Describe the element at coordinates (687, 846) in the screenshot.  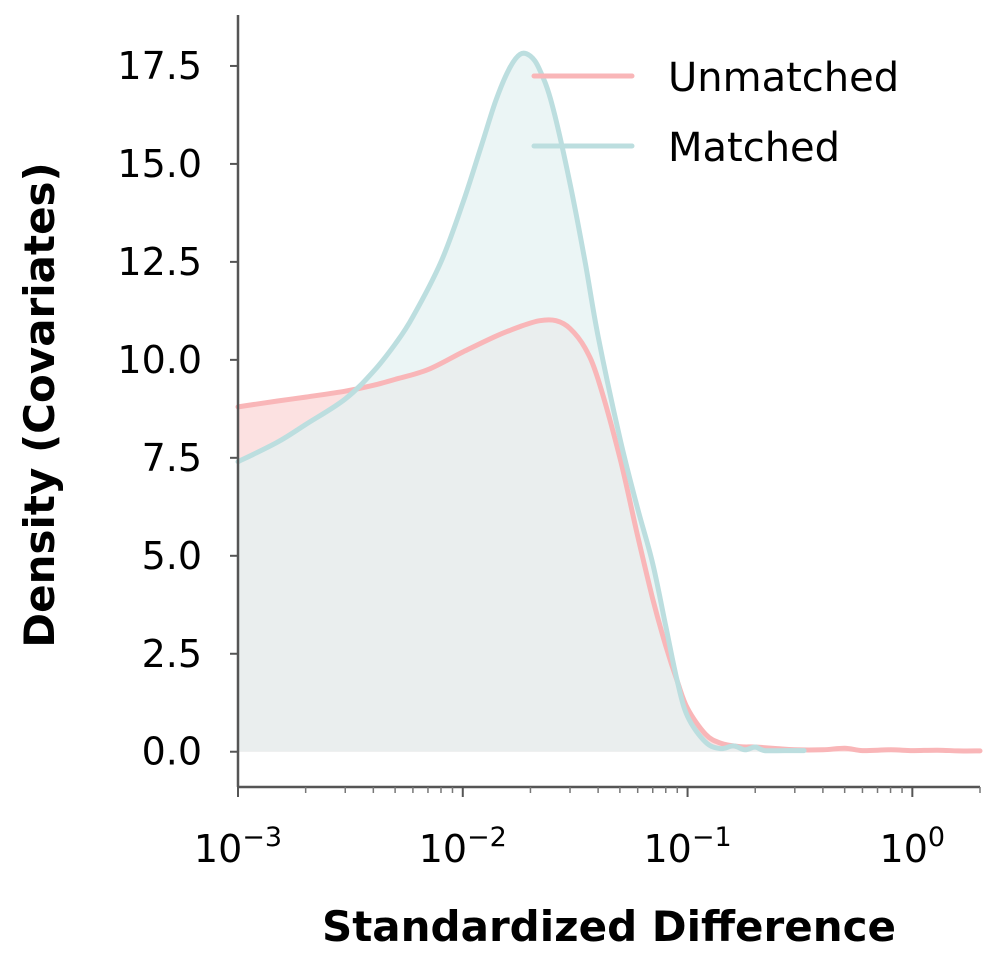
I see `x-tick-label: 10⁻¹` at that location.